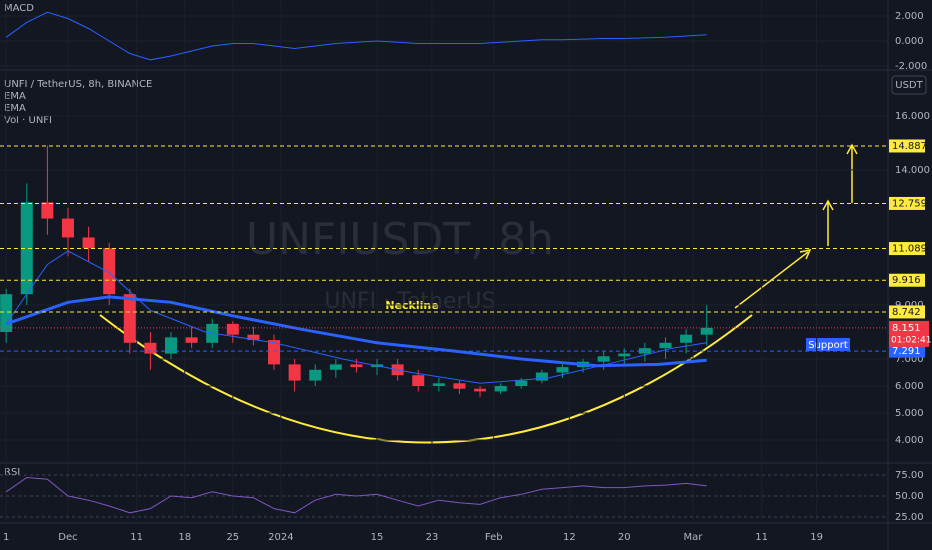 The image size is (932, 550). What do you see at coordinates (909, 146) in the screenshot?
I see `level-label: 14.887` at bounding box center [909, 146].